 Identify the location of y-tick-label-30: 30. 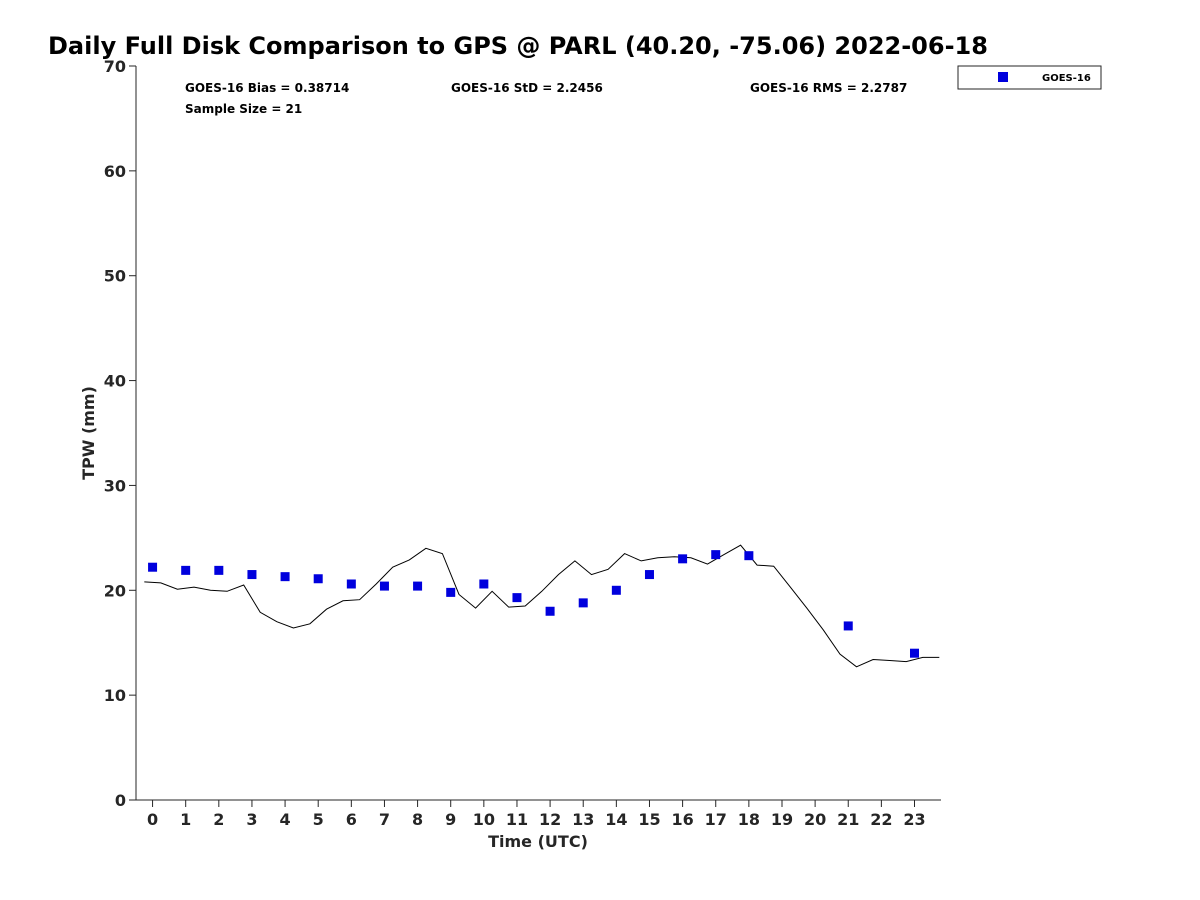
(115, 485).